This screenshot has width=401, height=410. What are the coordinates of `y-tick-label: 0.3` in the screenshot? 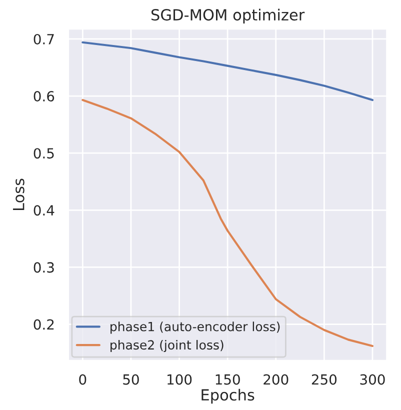 It's located at (44, 267).